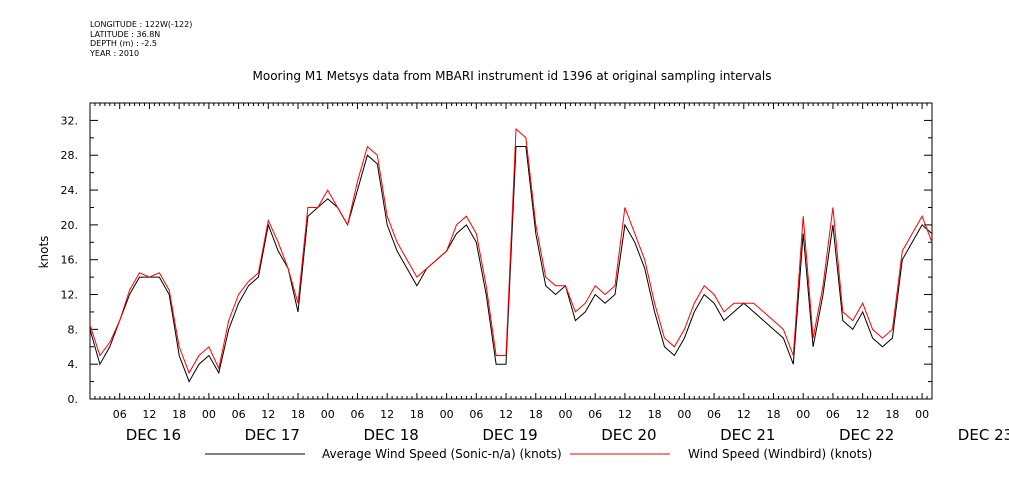  What do you see at coordinates (125, 34) in the screenshot?
I see `latitude-text: LATITUDE : 36.8N` at bounding box center [125, 34].